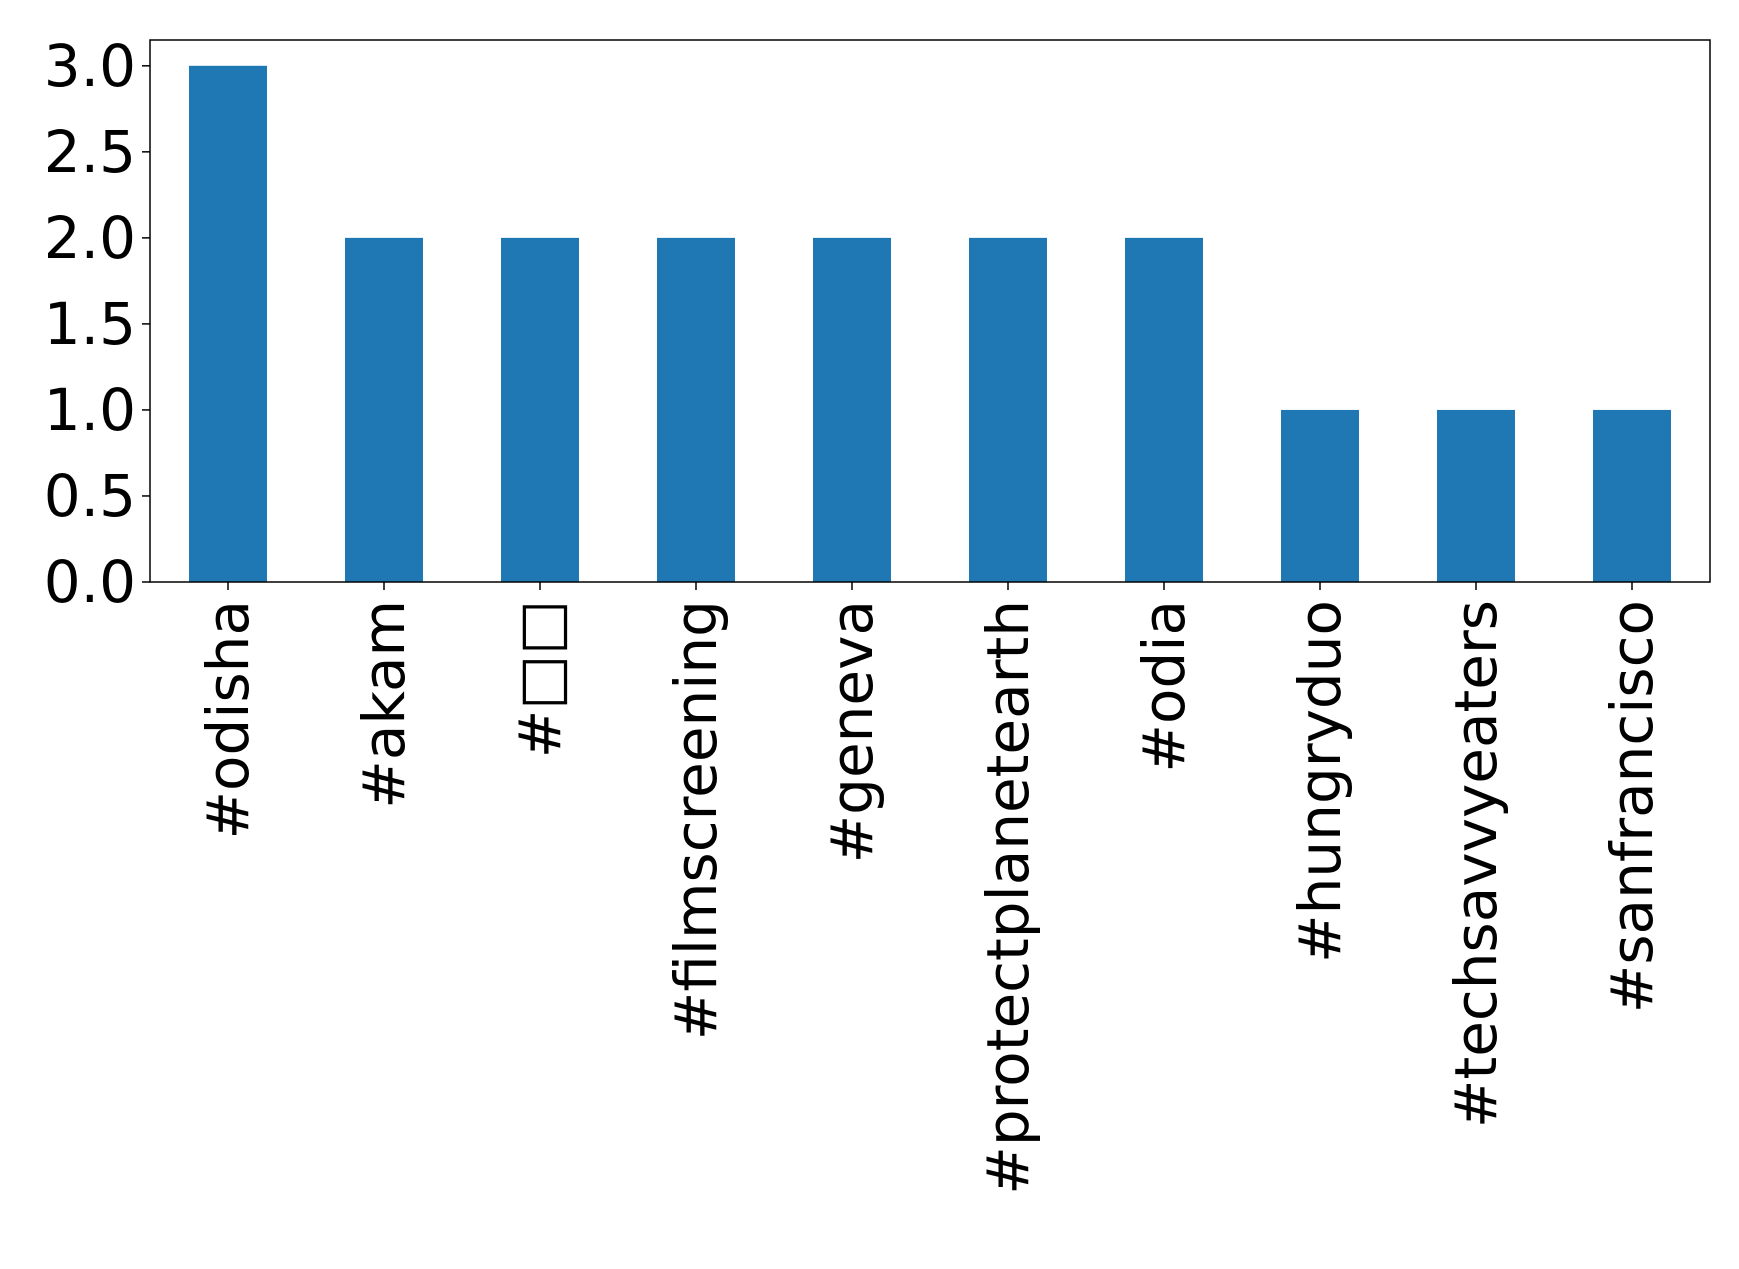  I want to click on y-tick-label-0: 0.0, so click(90, 582).